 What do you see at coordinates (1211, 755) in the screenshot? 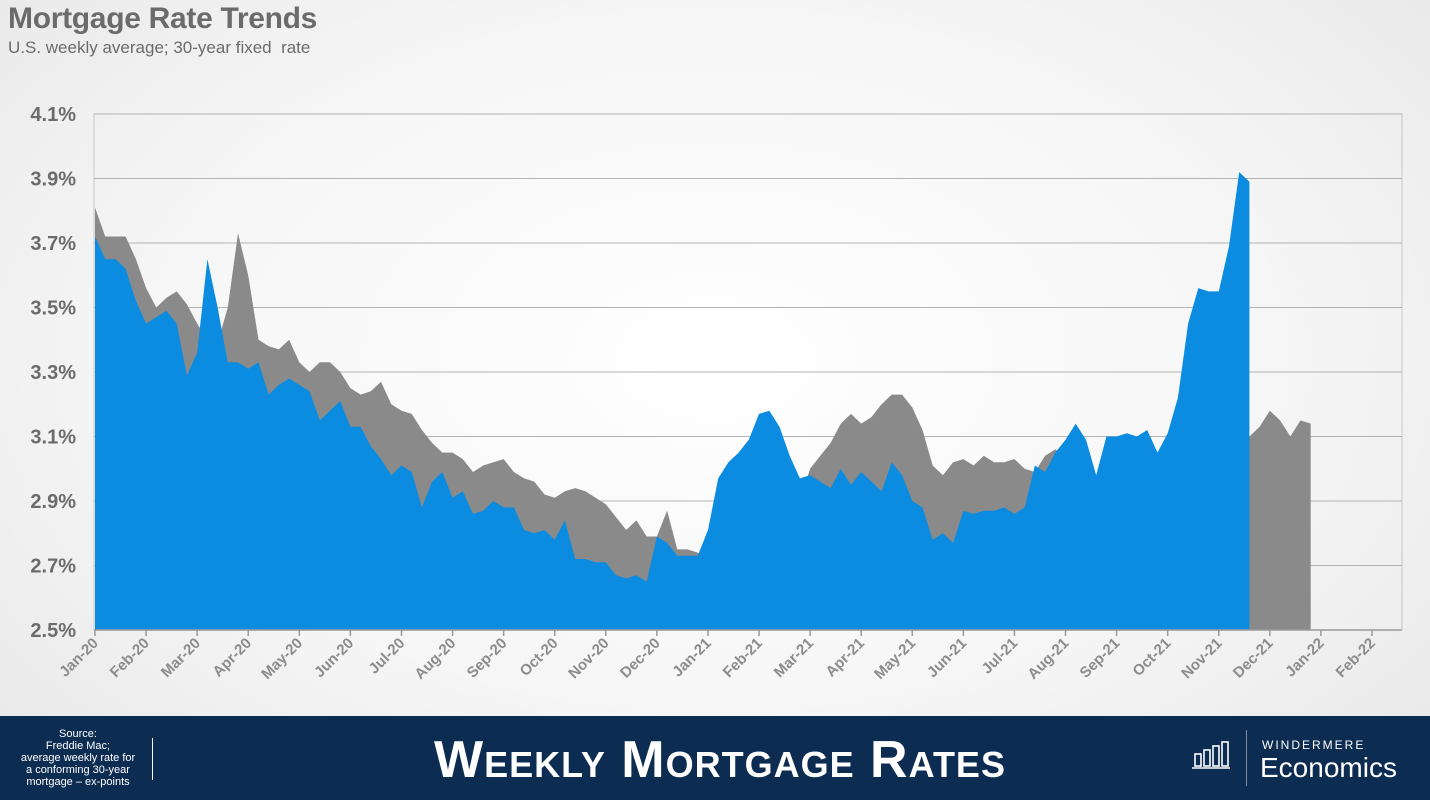
I see `bar-chart-logo-icon` at bounding box center [1211, 755].